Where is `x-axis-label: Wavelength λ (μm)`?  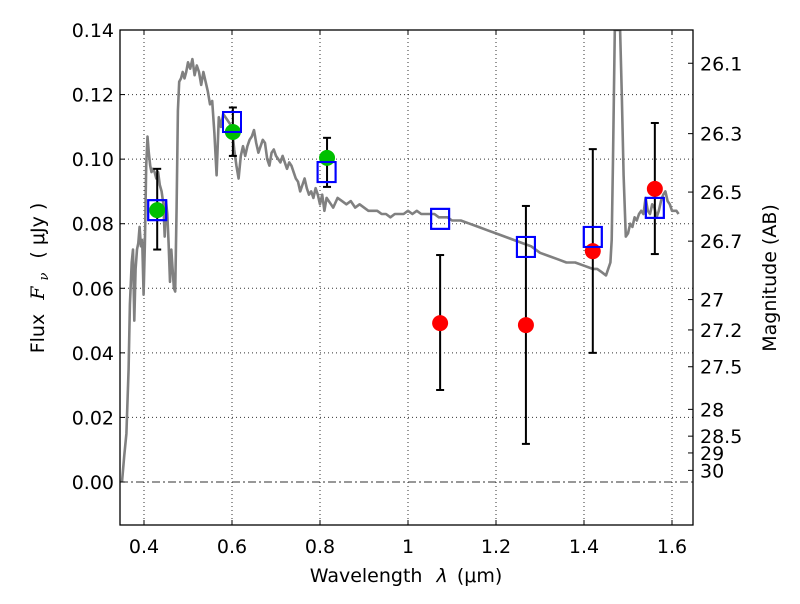
x-axis-label: Wavelength λ (μm) is located at coordinates (406, 576).